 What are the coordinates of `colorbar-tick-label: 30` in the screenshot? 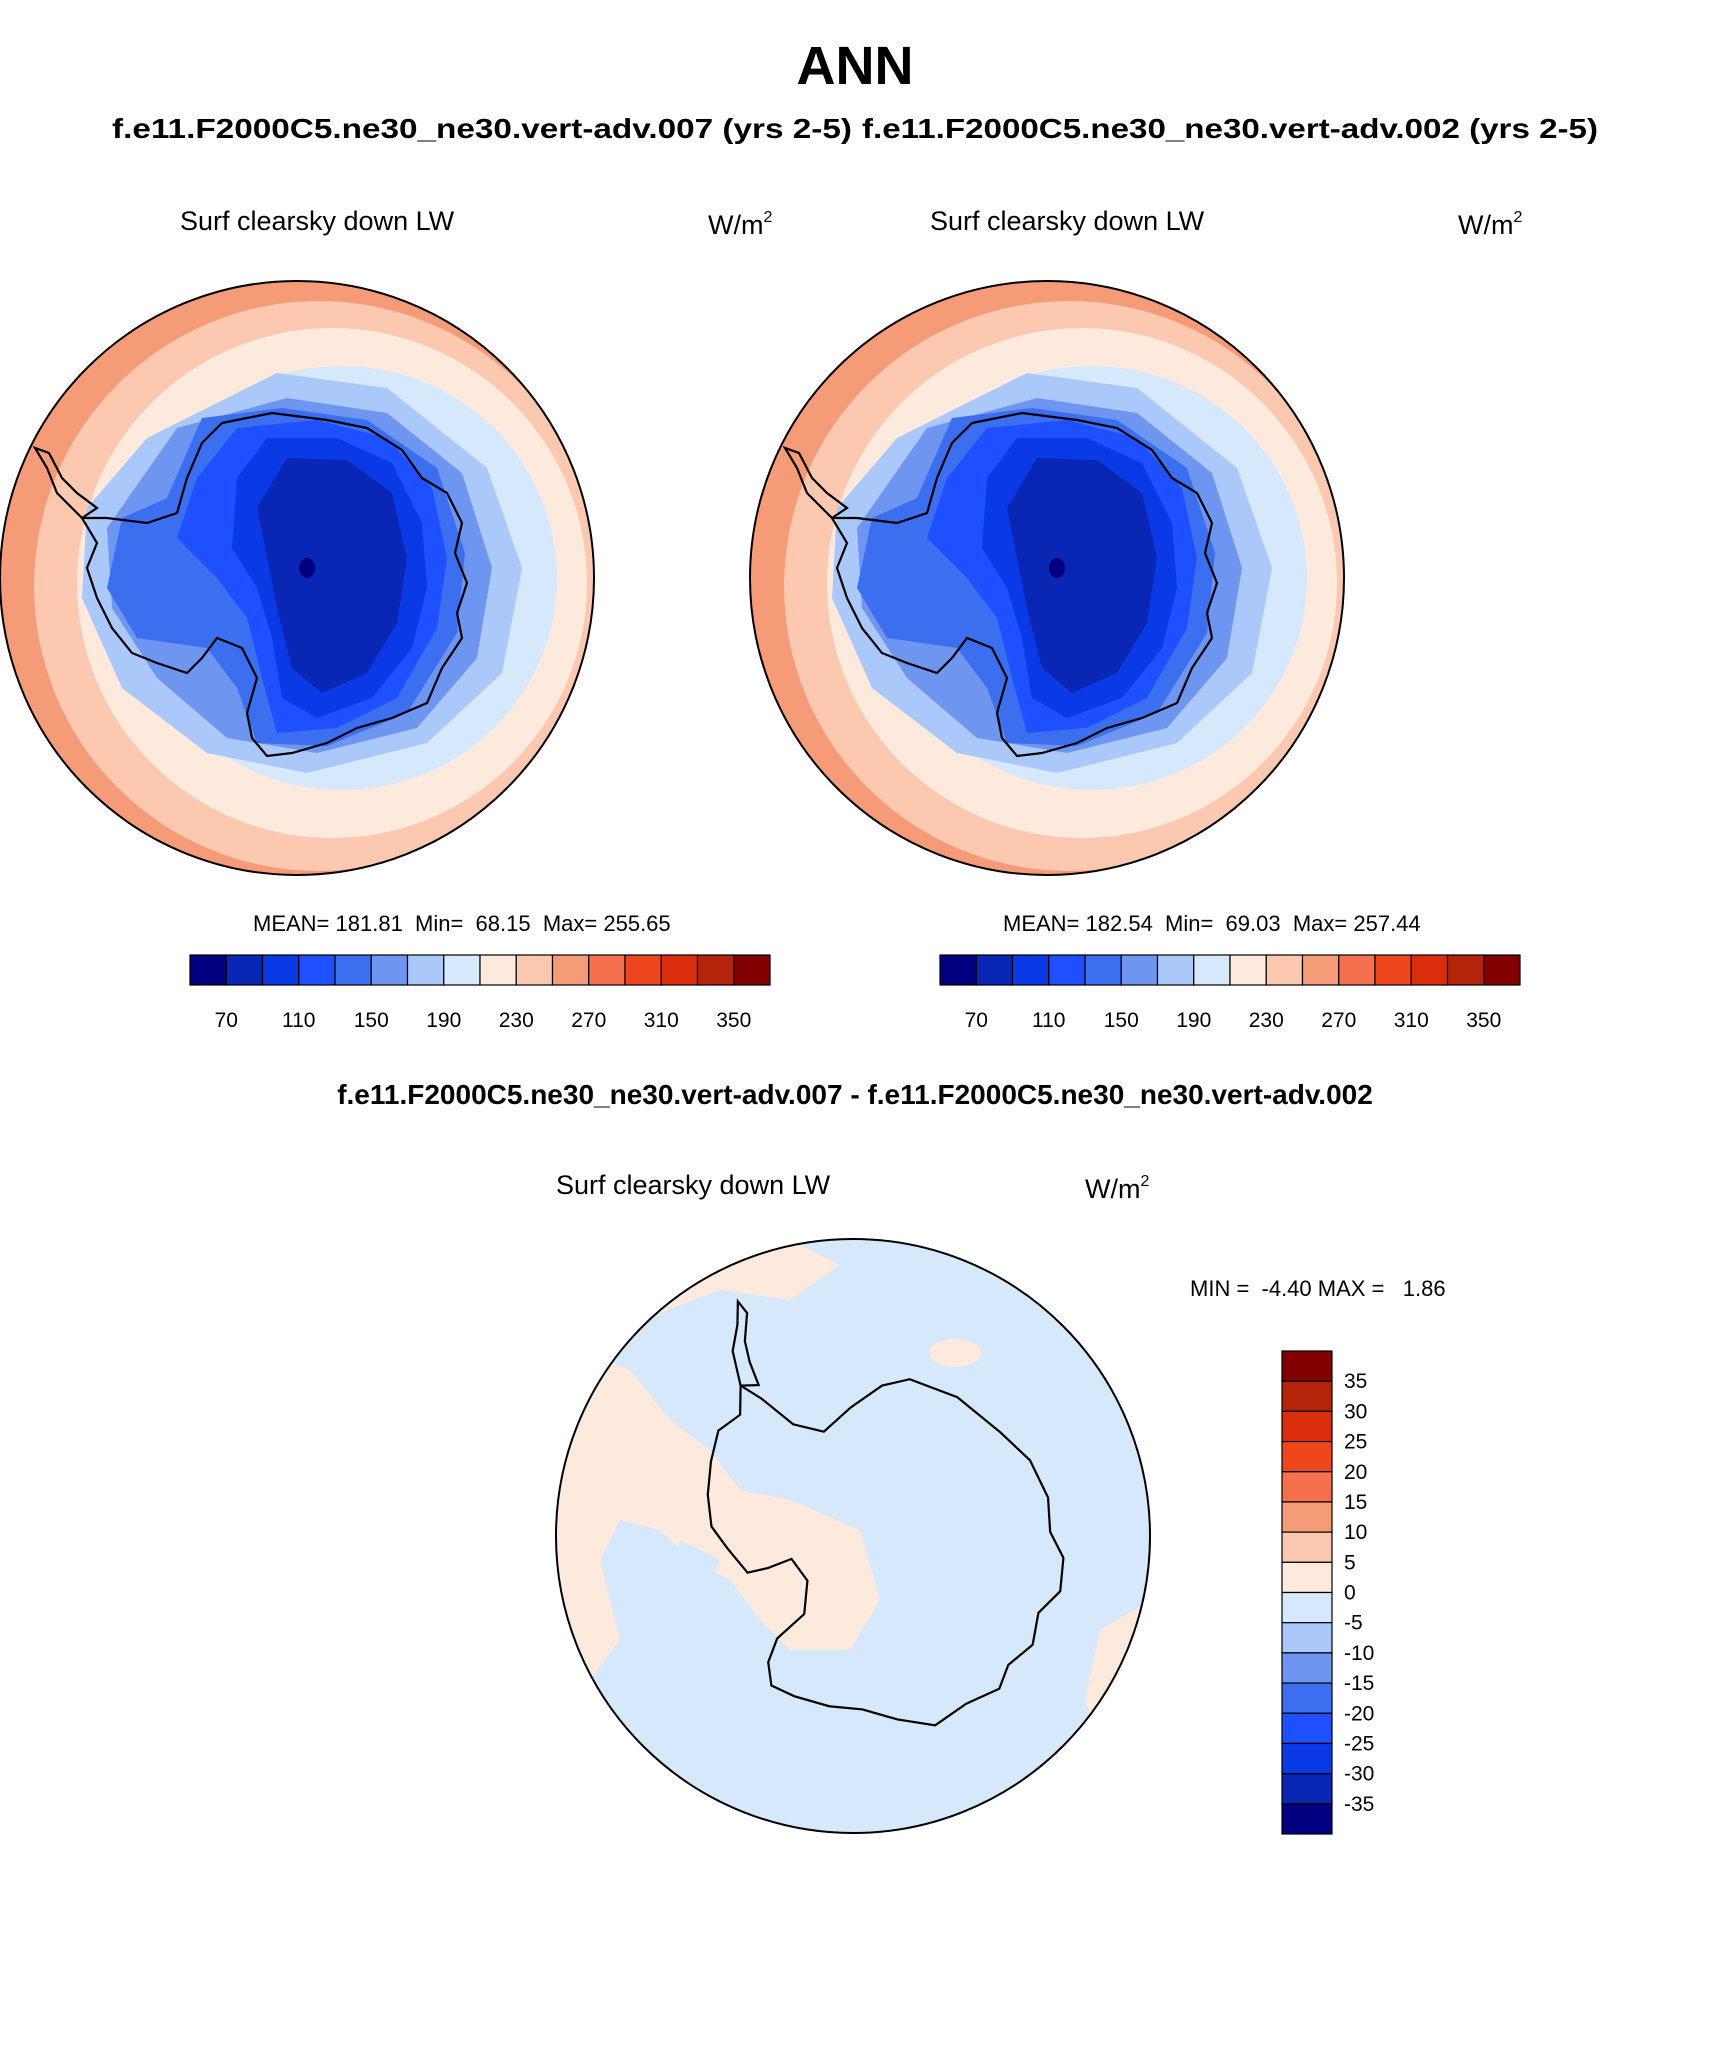 It's located at (1355, 1411).